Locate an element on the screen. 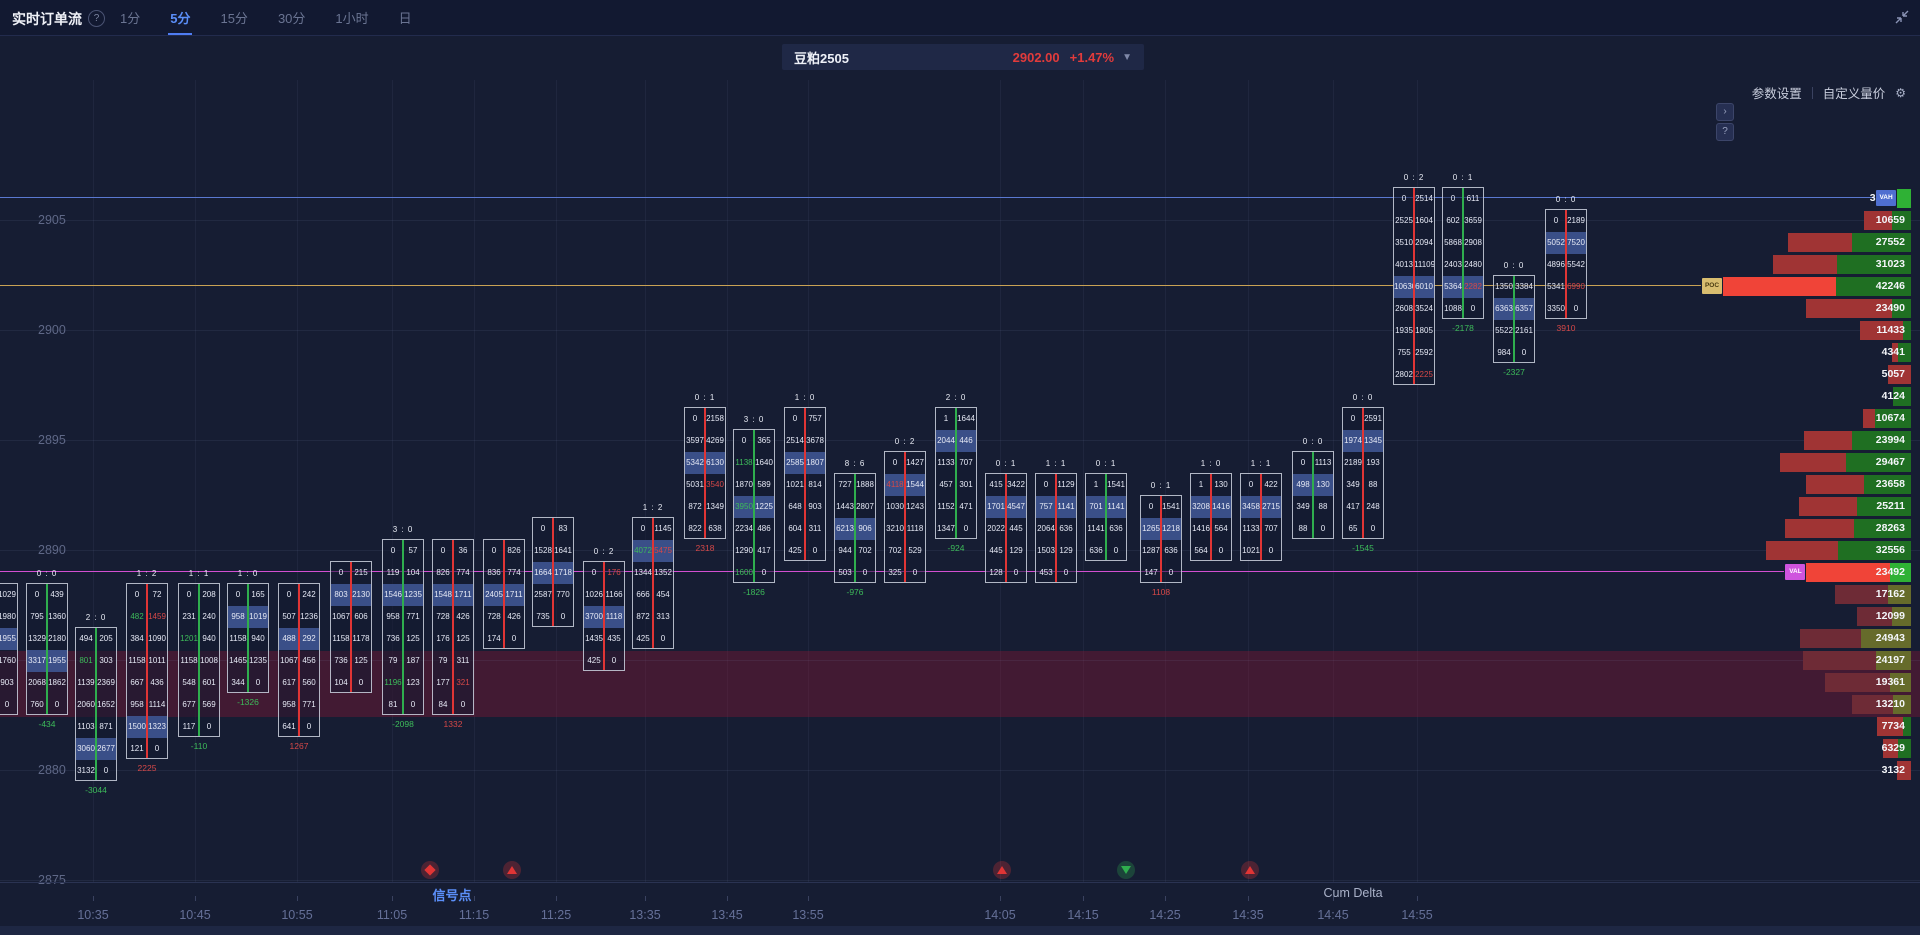  ask-volume-cell: 1980 is located at coordinates (8, 616).